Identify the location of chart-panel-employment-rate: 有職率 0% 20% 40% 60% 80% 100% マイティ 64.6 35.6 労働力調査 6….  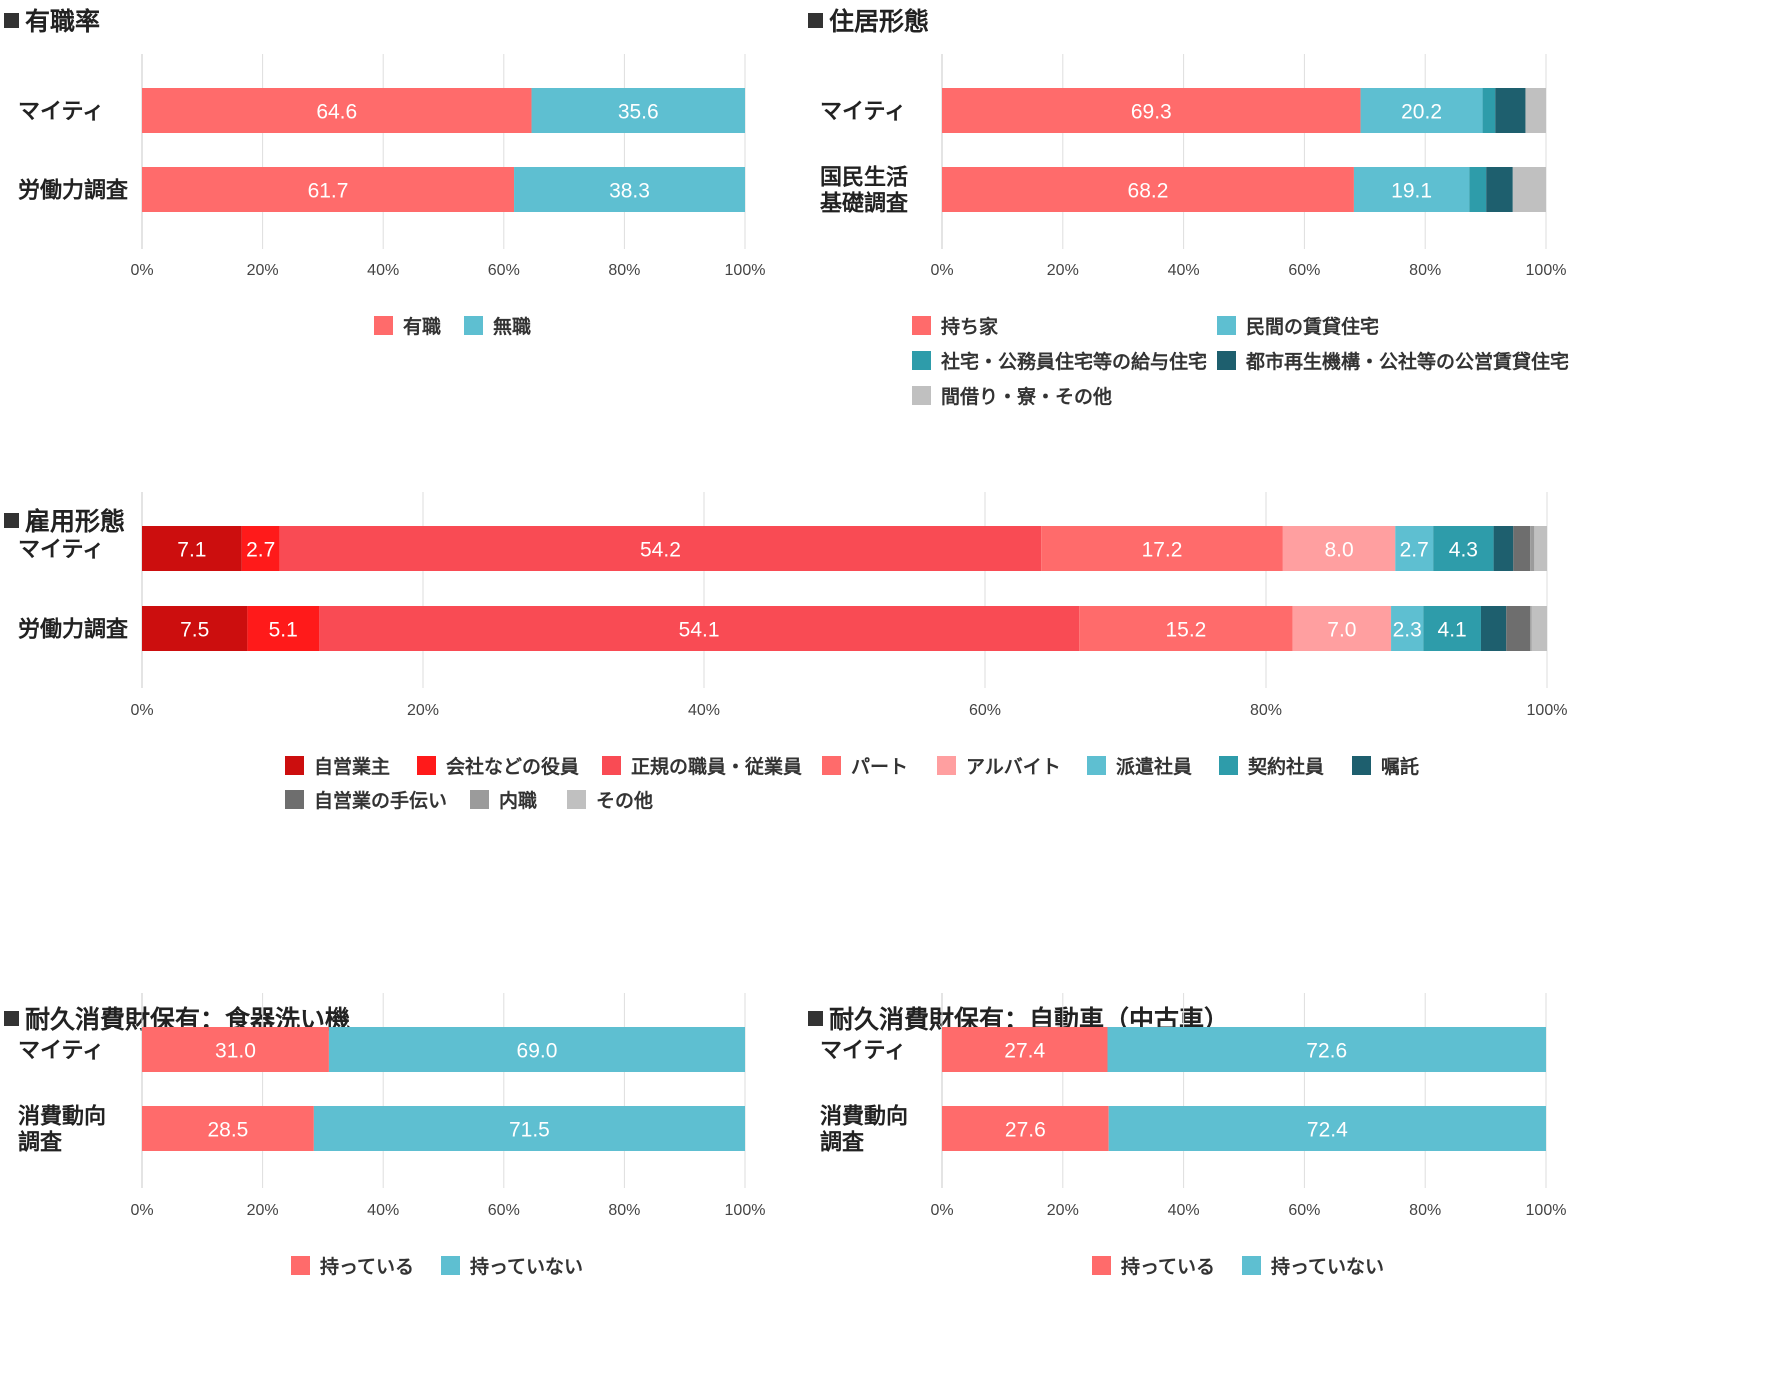
(444, 182).